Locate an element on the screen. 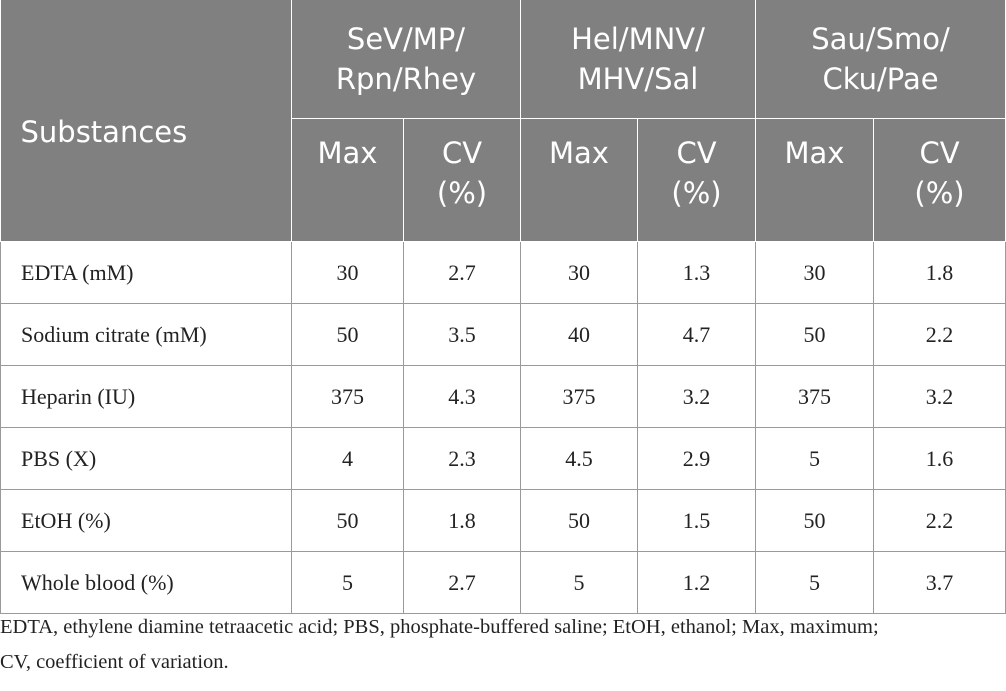 The image size is (1006, 691). table-row: PBS (X) 4 2.3 4.5 2.9 5 1.6 is located at coordinates (503, 458).